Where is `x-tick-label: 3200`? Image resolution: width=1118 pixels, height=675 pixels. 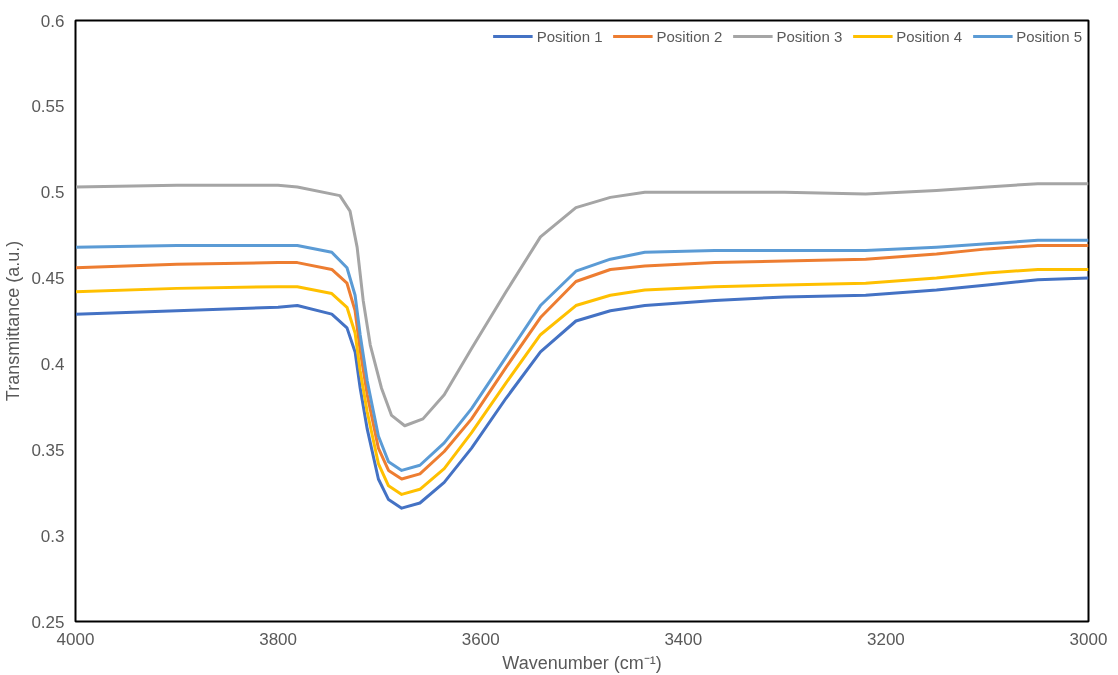
x-tick-label: 3200 is located at coordinates (885, 639).